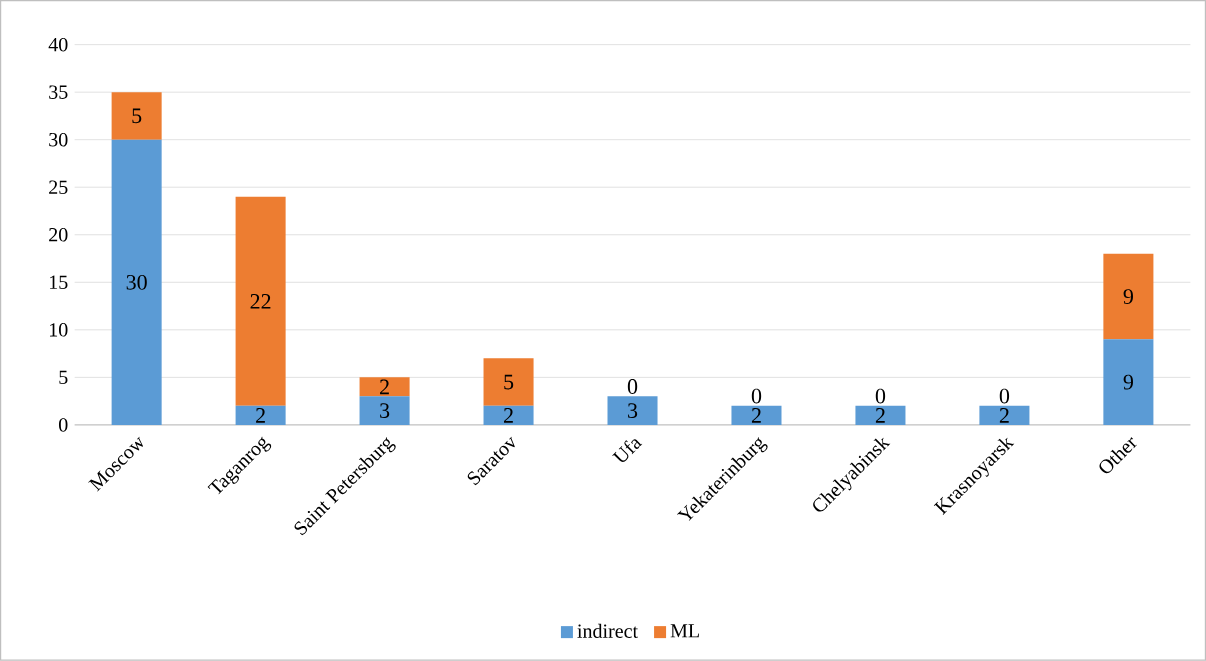 The image size is (1206, 661). Describe the element at coordinates (58, 187) in the screenshot. I see `y-tick-label: 25` at that location.